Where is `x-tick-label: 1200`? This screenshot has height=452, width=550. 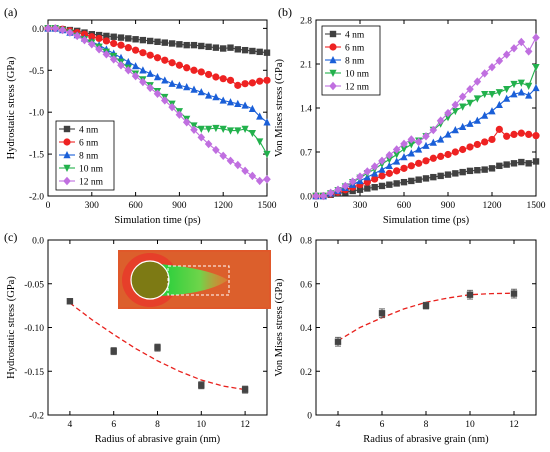 x-tick-label: 1200 is located at coordinates (223, 206).